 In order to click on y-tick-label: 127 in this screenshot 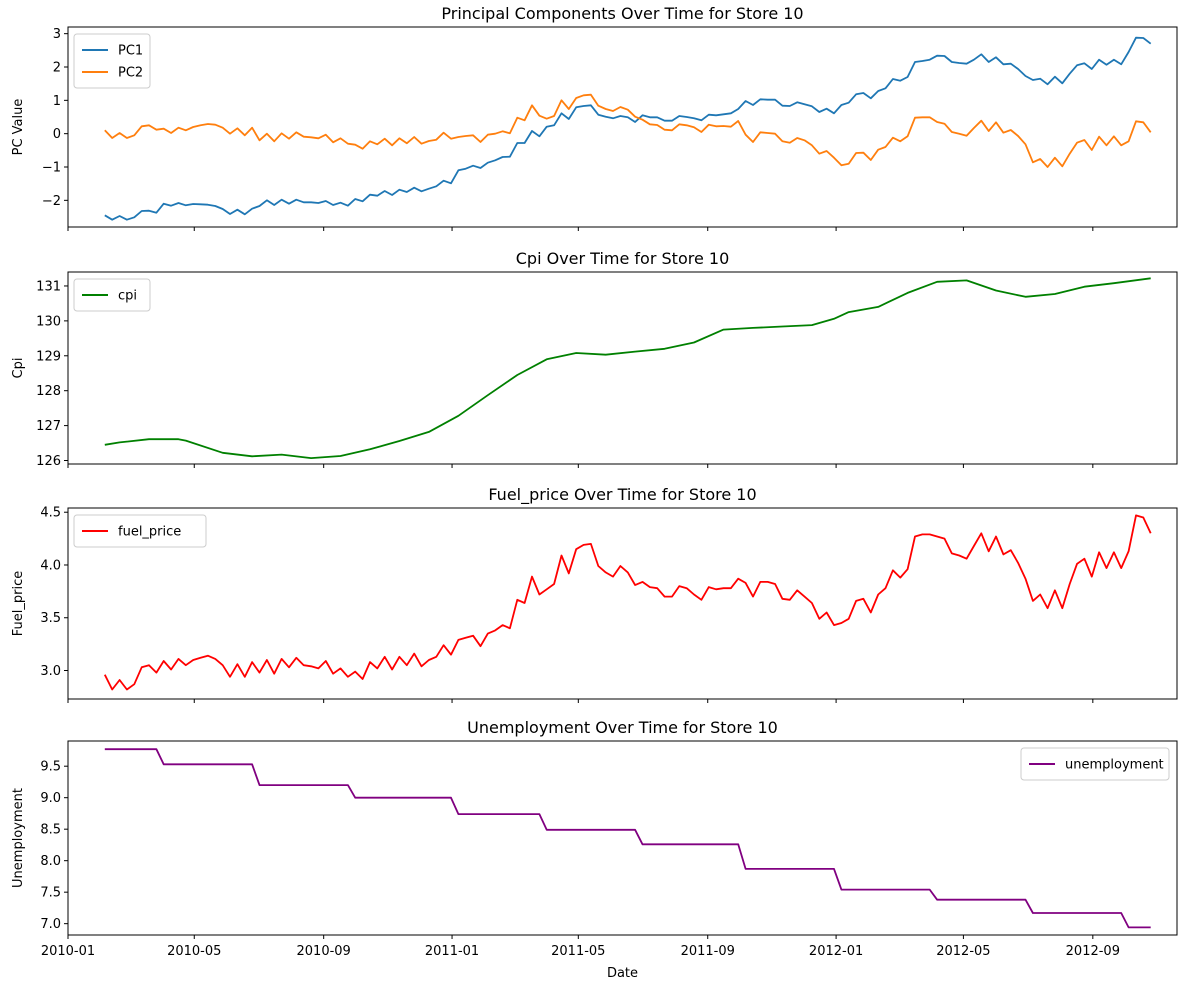, I will do `click(48, 426)`.